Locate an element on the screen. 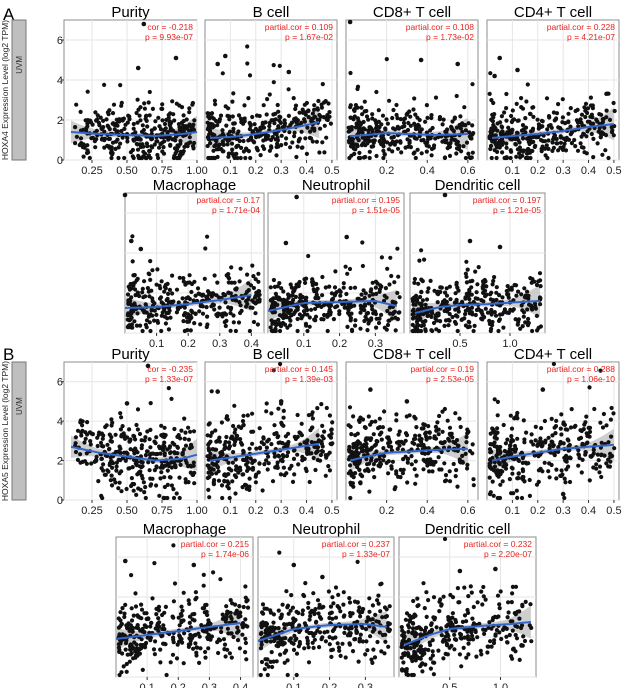 The height and width of the screenshot is (688, 629). x-tick-label: 0.3 is located at coordinates (375, 344).